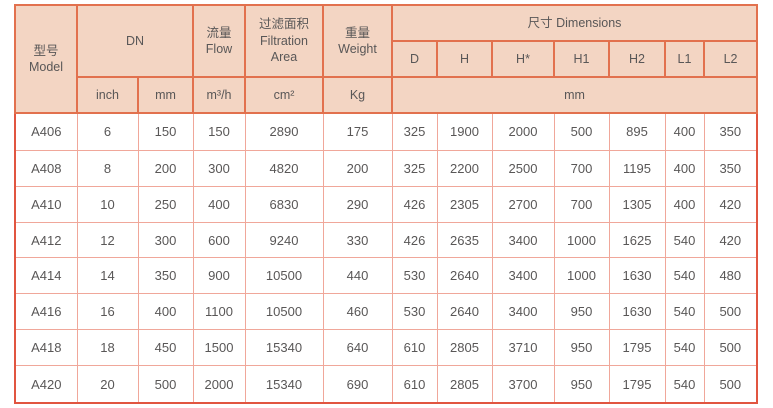 Image resolution: width=773 pixels, height=408 pixels. Describe the element at coordinates (464, 131) in the screenshot. I see `cell-dim-h: 1900` at that location.